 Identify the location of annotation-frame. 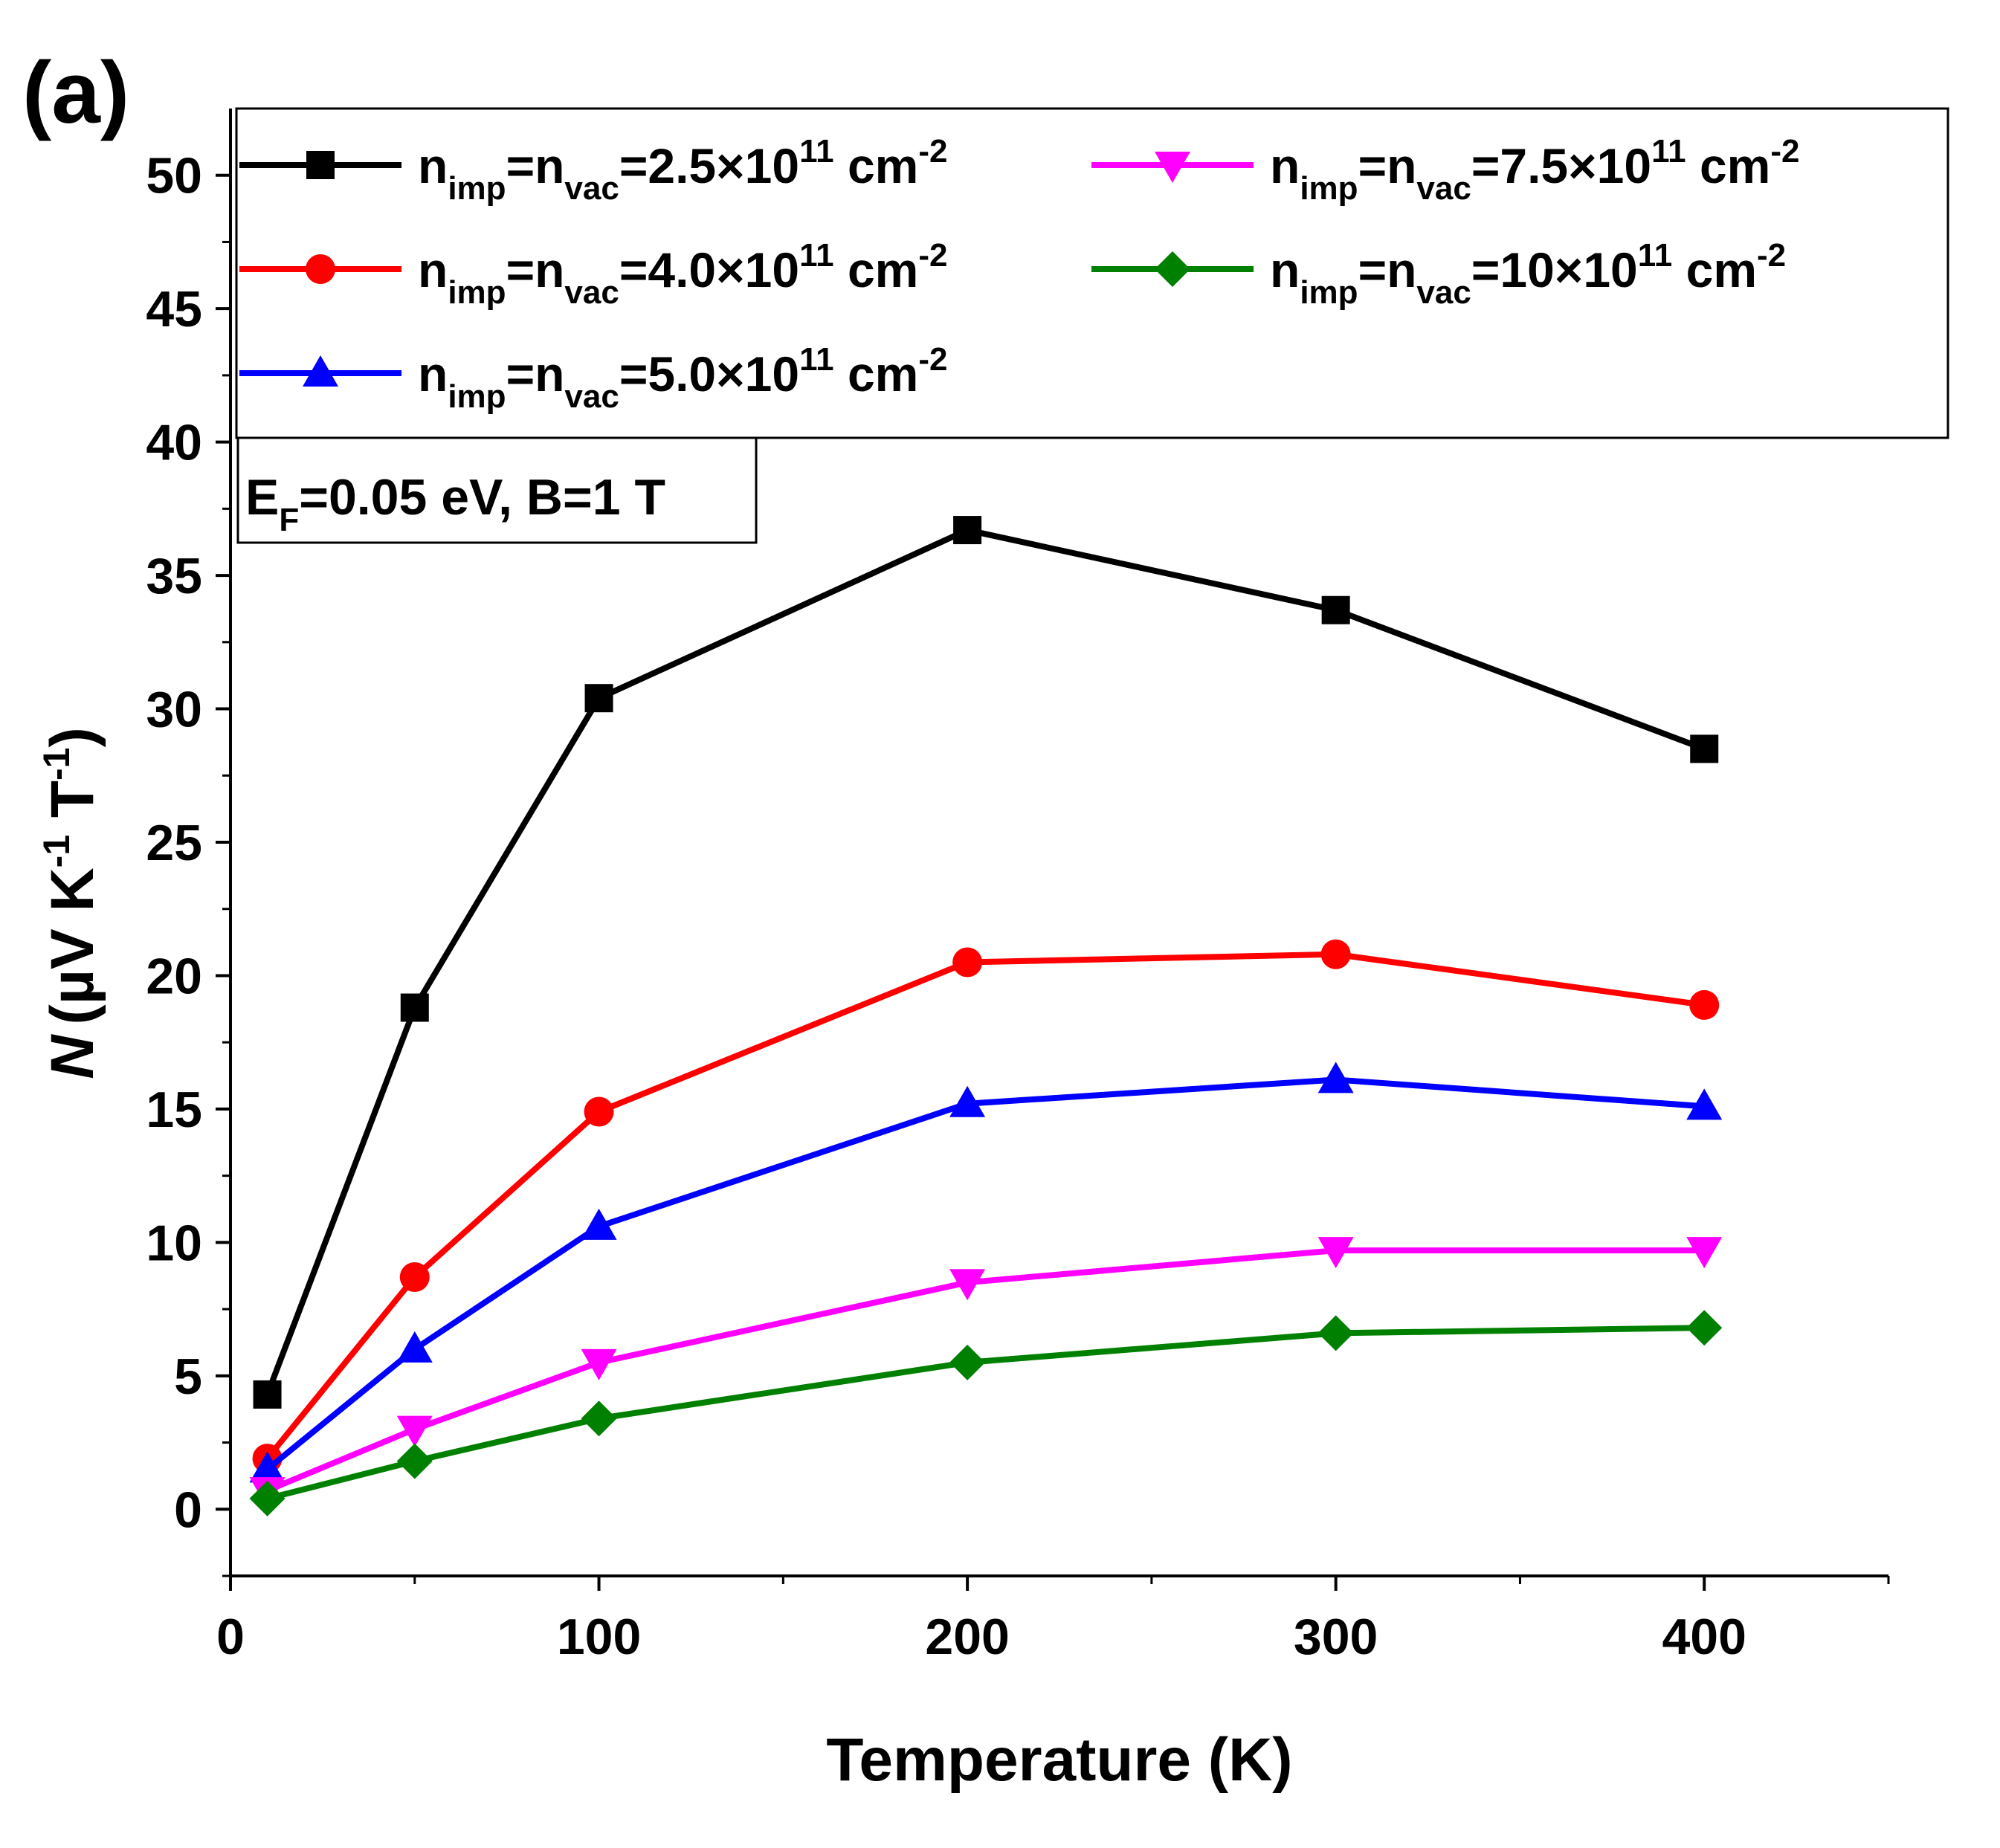
(497, 490).